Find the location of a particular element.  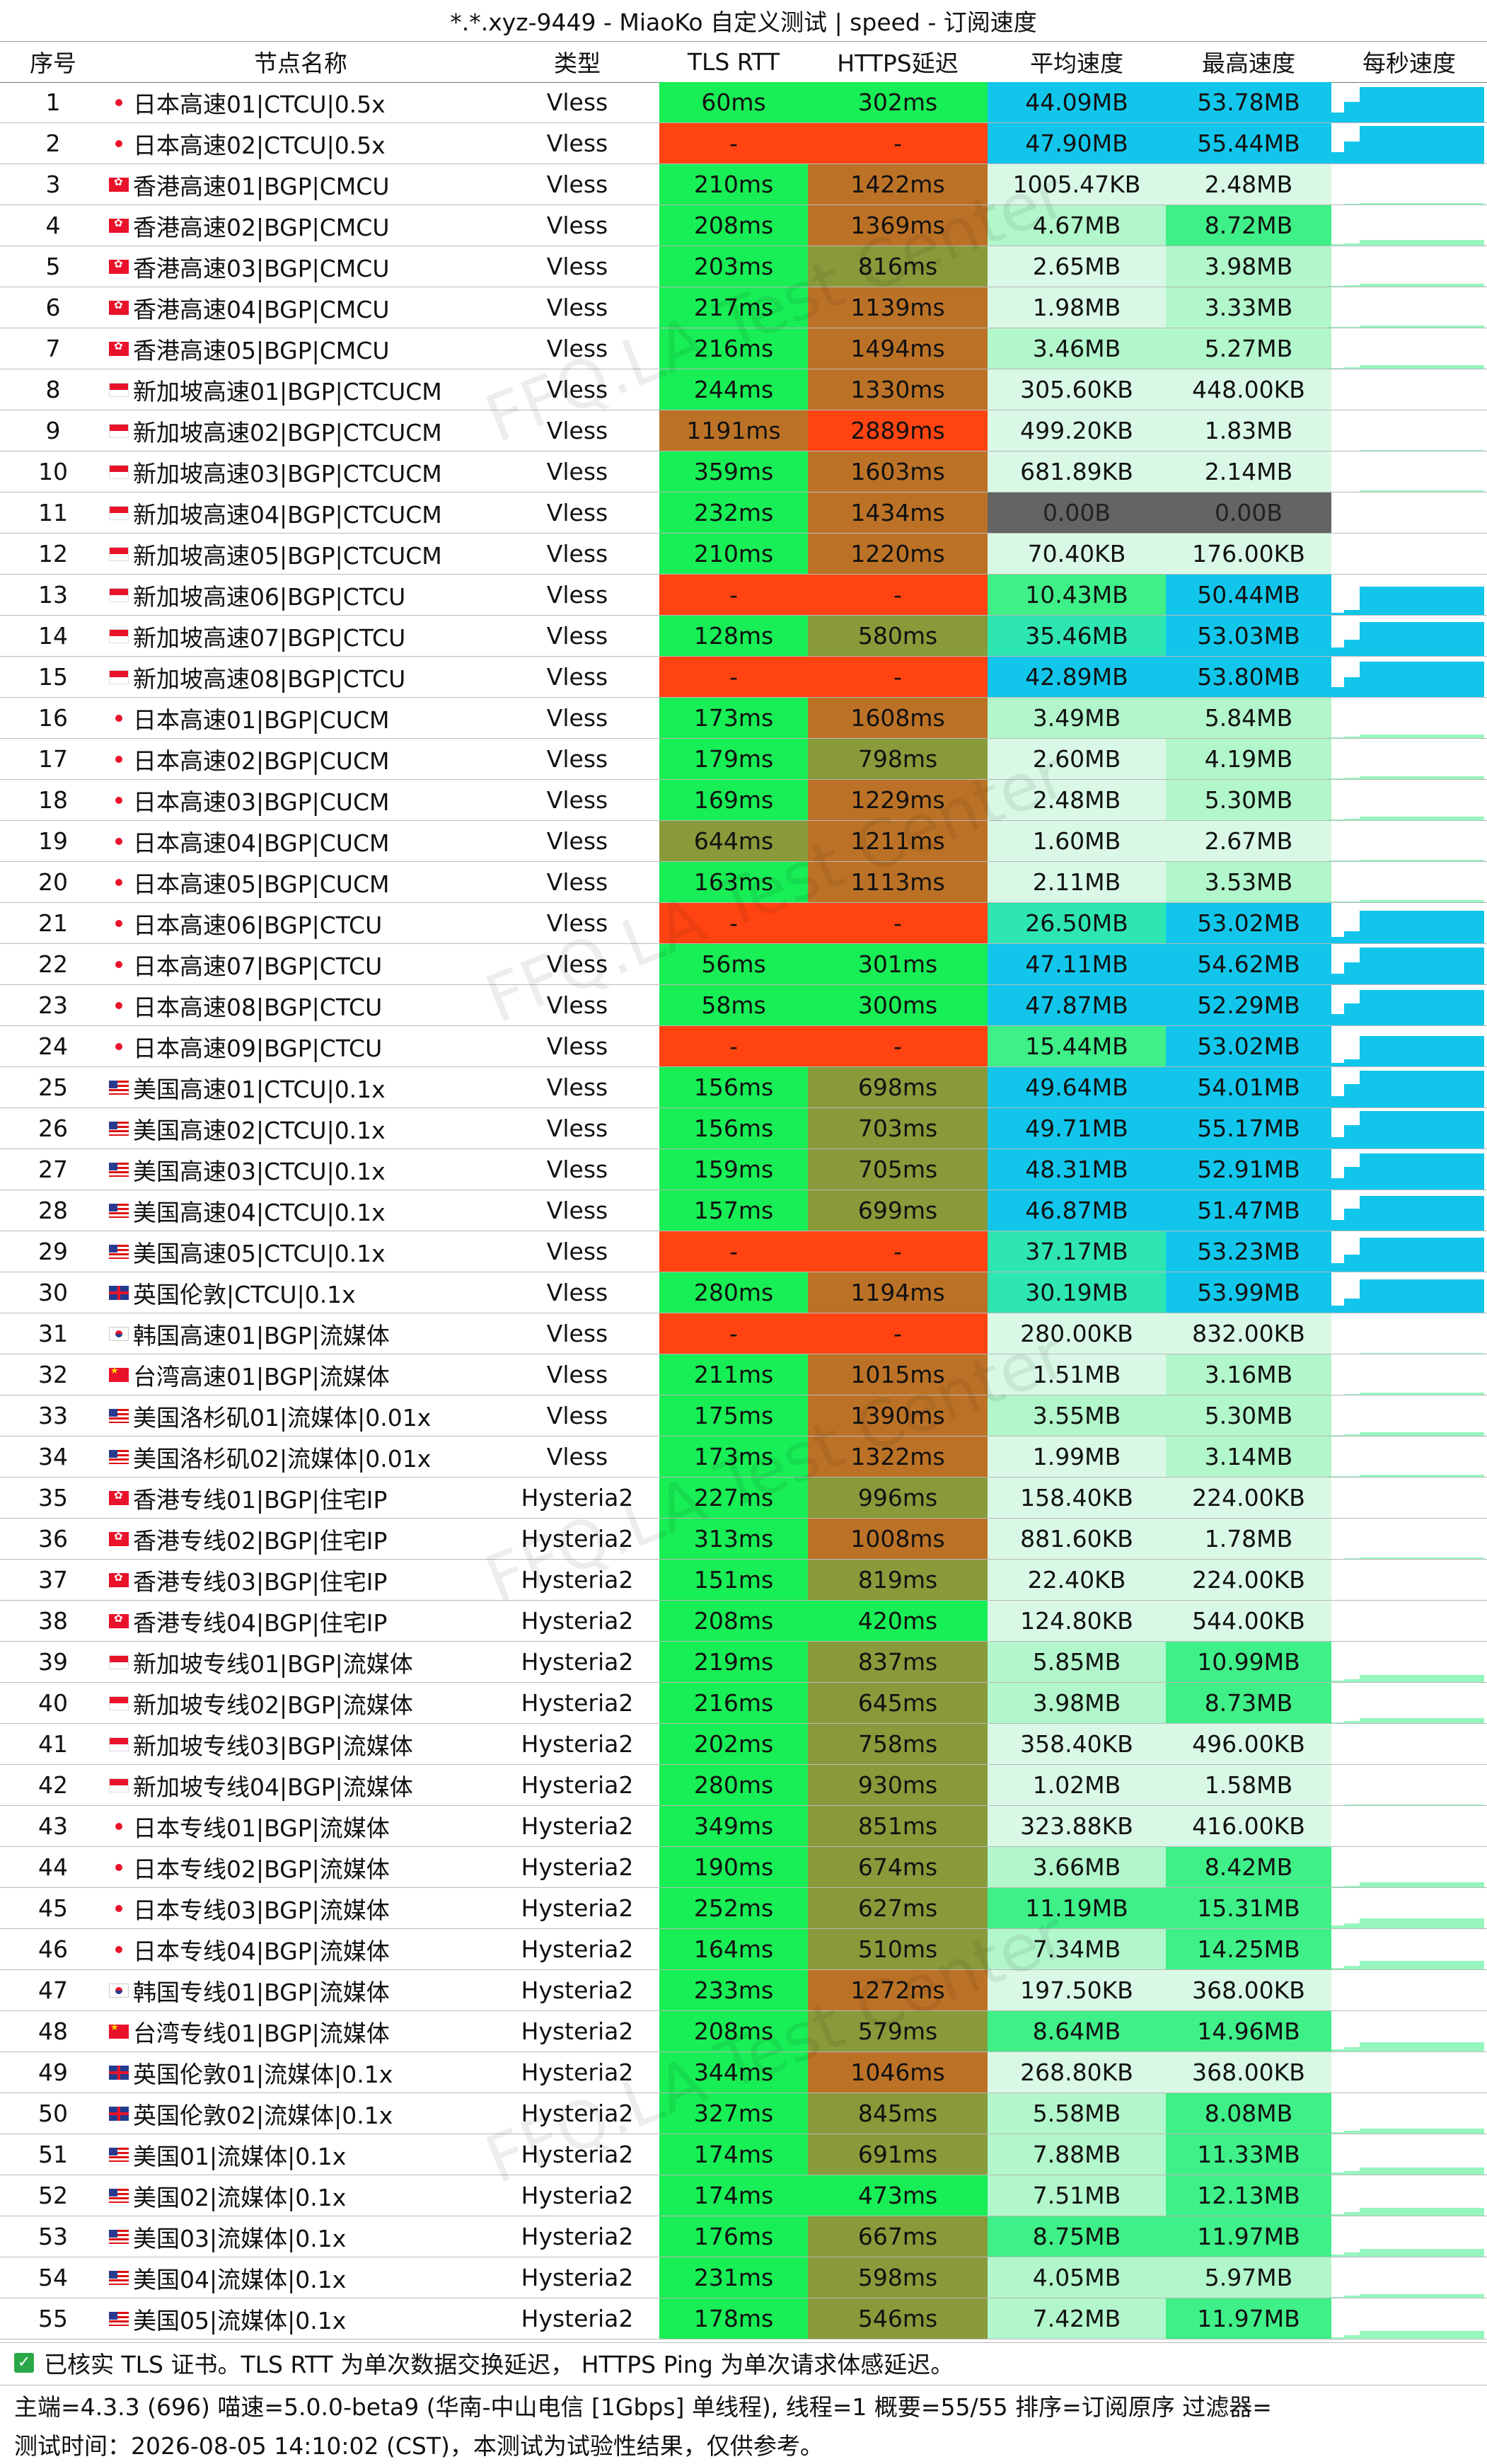

row-index-text: 46 is located at coordinates (53, 1949).